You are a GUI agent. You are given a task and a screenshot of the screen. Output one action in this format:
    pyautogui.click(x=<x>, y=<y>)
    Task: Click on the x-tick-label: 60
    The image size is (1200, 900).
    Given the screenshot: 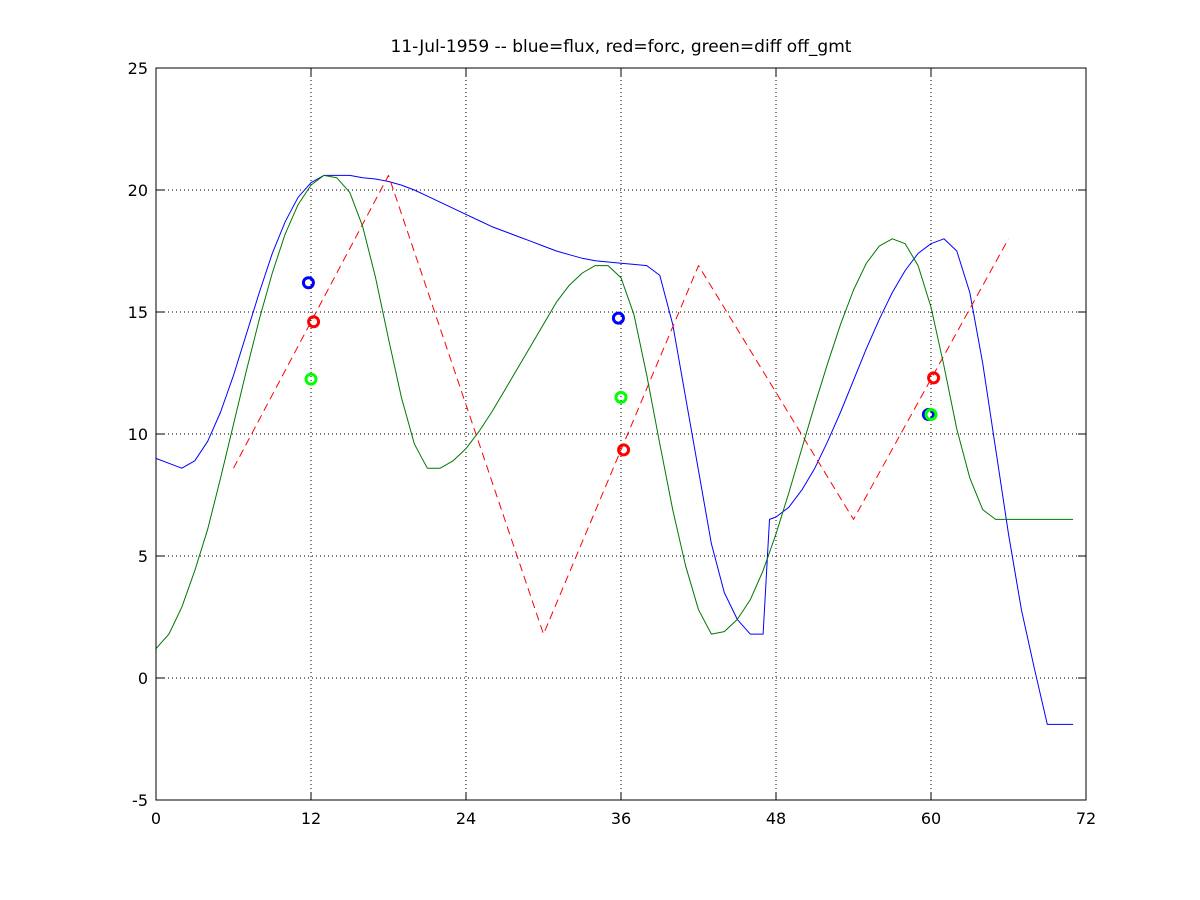 What is the action you would take?
    pyautogui.click(x=931, y=818)
    